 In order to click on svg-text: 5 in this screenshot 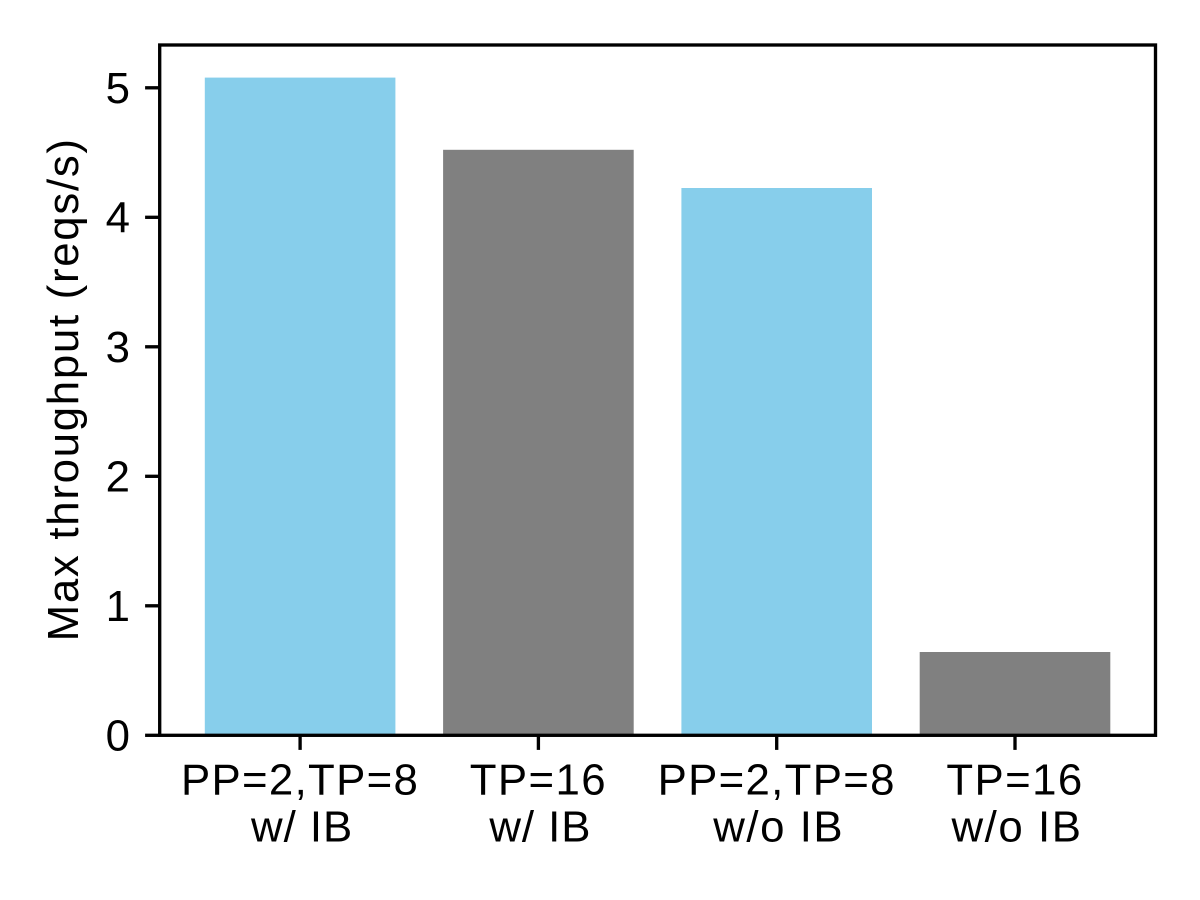, I will do `click(118, 88)`.